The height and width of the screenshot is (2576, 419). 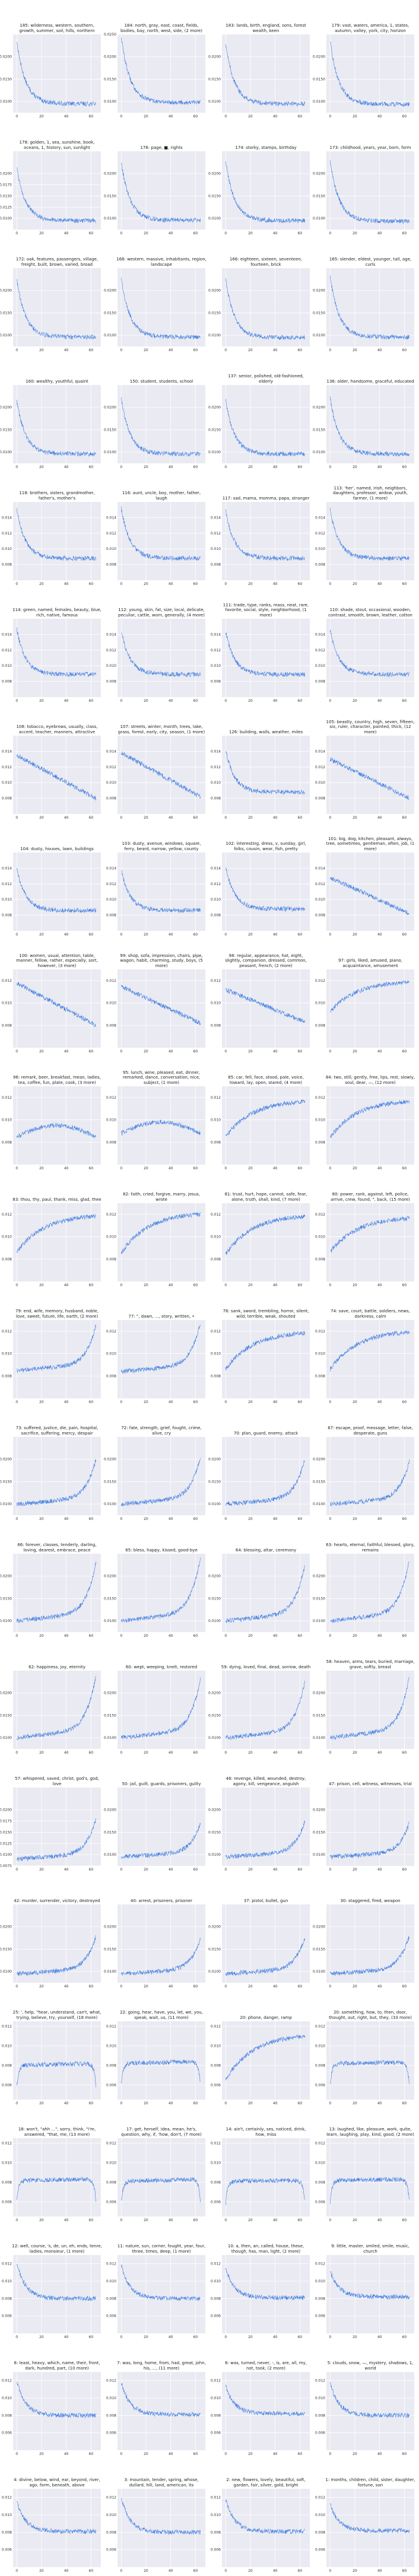 What do you see at coordinates (6, 1866) in the screenshot?
I see `y-tick-label: 0.0075` at bounding box center [6, 1866].